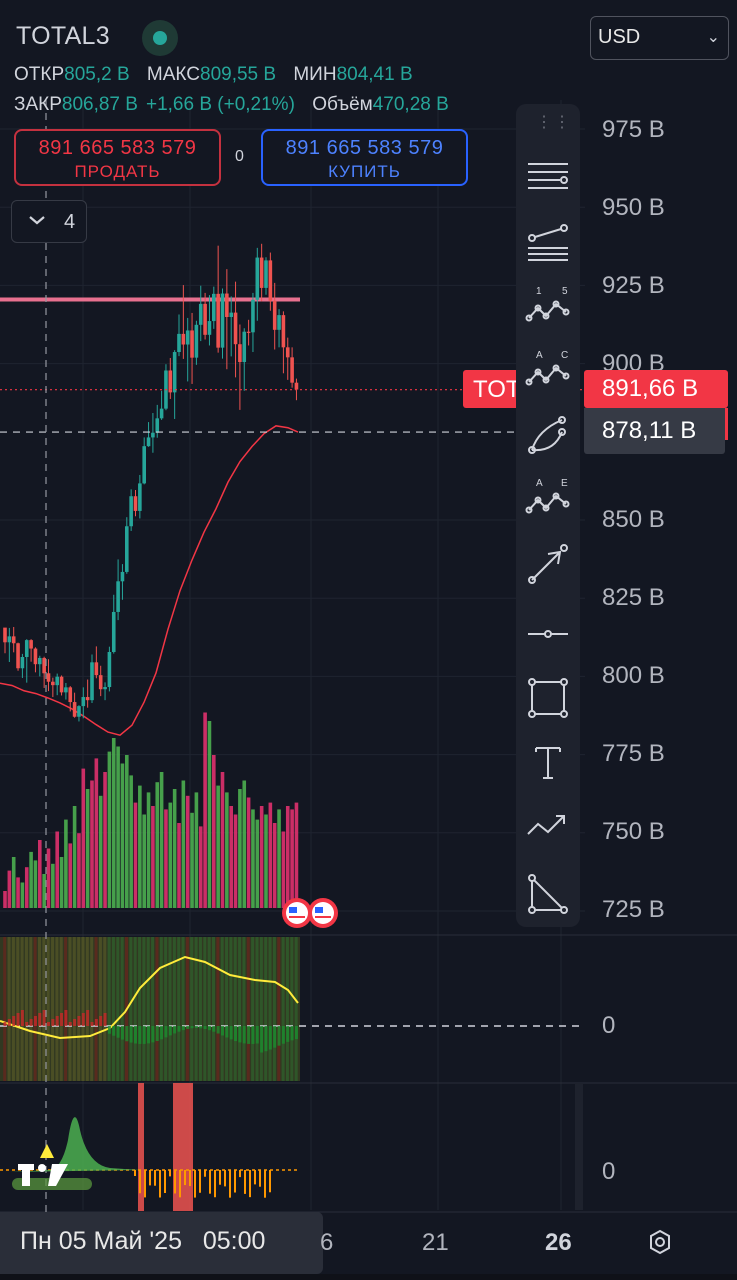 This screenshot has width=737, height=1280. I want to click on horizontal-lines-icon, so click(548, 178).